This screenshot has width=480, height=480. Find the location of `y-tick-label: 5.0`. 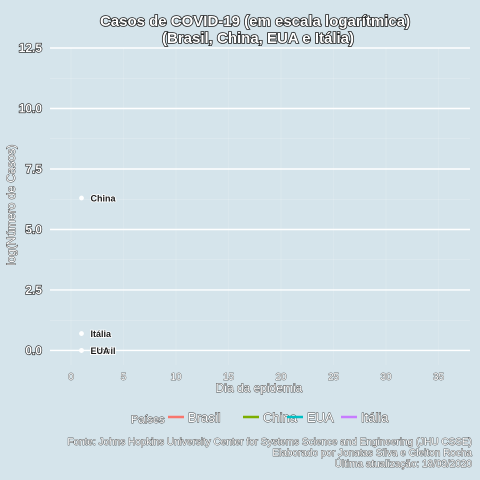

y-tick-label: 5.0 is located at coordinates (33, 229).